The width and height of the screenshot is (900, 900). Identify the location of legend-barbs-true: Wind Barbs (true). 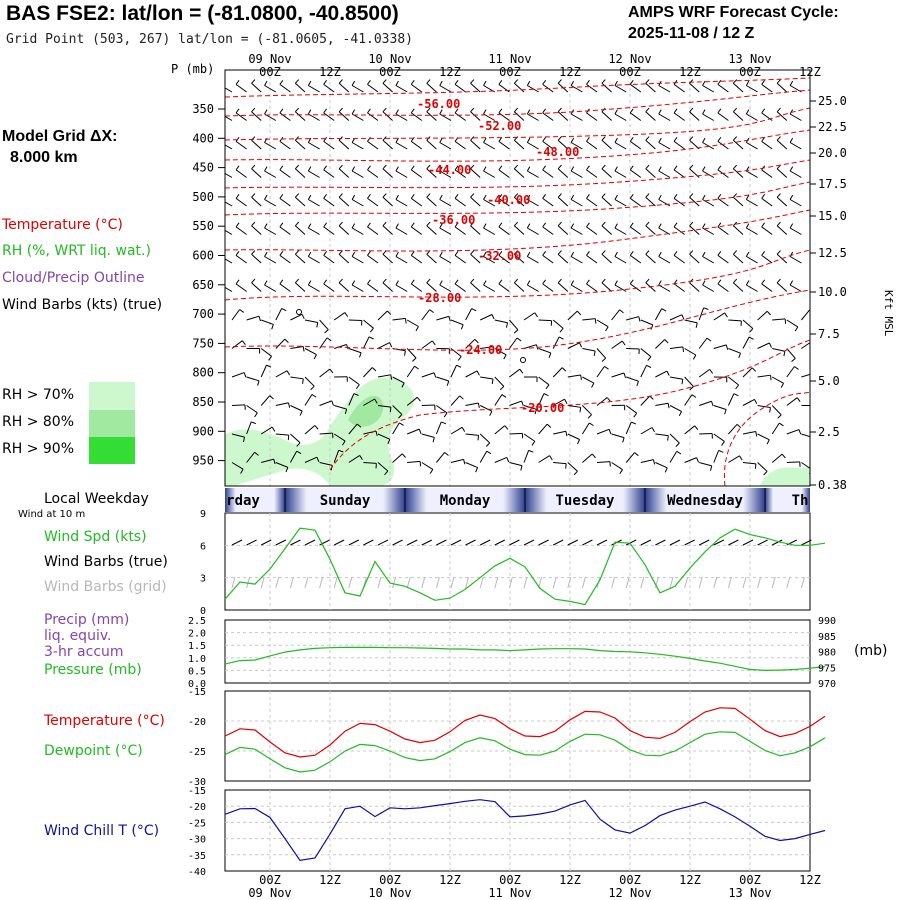
(106, 562).